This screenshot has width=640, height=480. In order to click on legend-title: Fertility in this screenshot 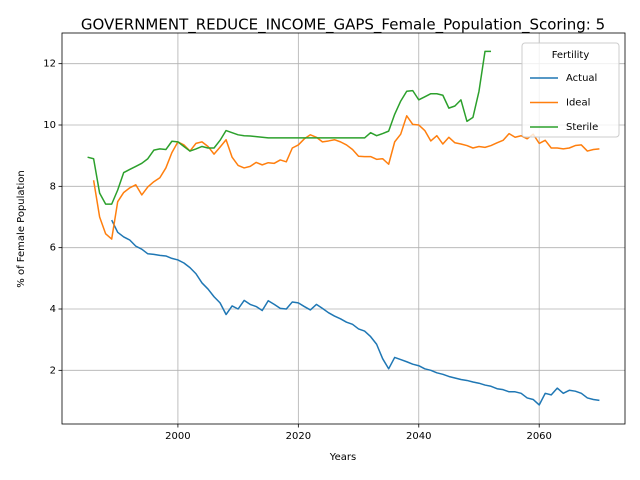, I will do `click(571, 55)`.